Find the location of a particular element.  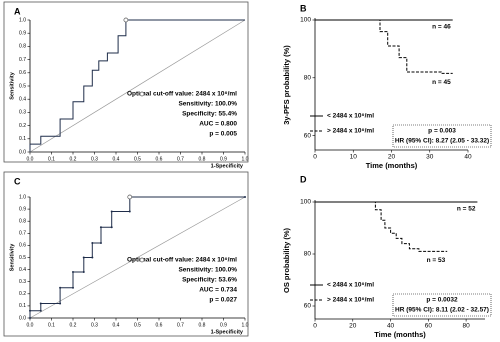

annotation: Specificity: 53.6% is located at coordinates (209, 280).